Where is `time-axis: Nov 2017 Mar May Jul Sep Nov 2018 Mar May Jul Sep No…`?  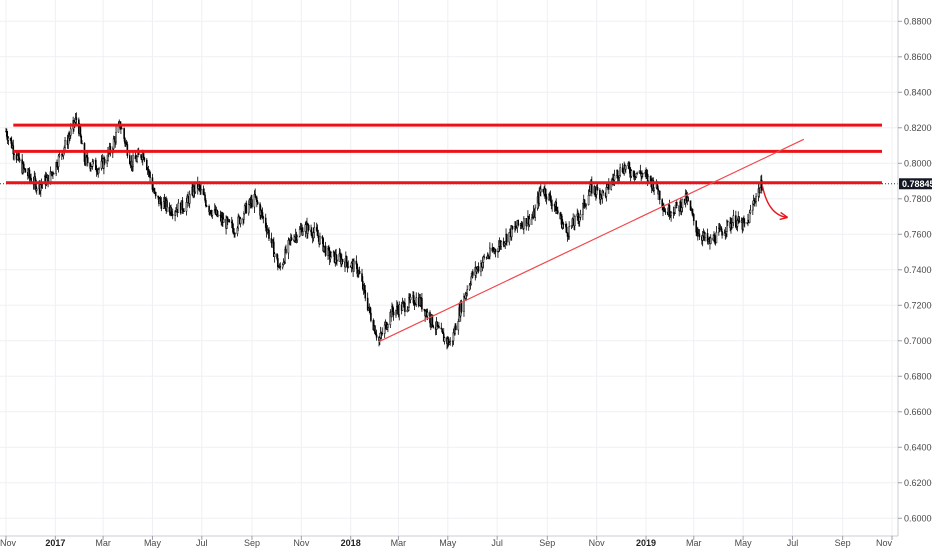
time-axis: Nov 2017 Mar May Jul Sep Nov 2018 Mar May Jul Sep No… is located at coordinates (446, 542).